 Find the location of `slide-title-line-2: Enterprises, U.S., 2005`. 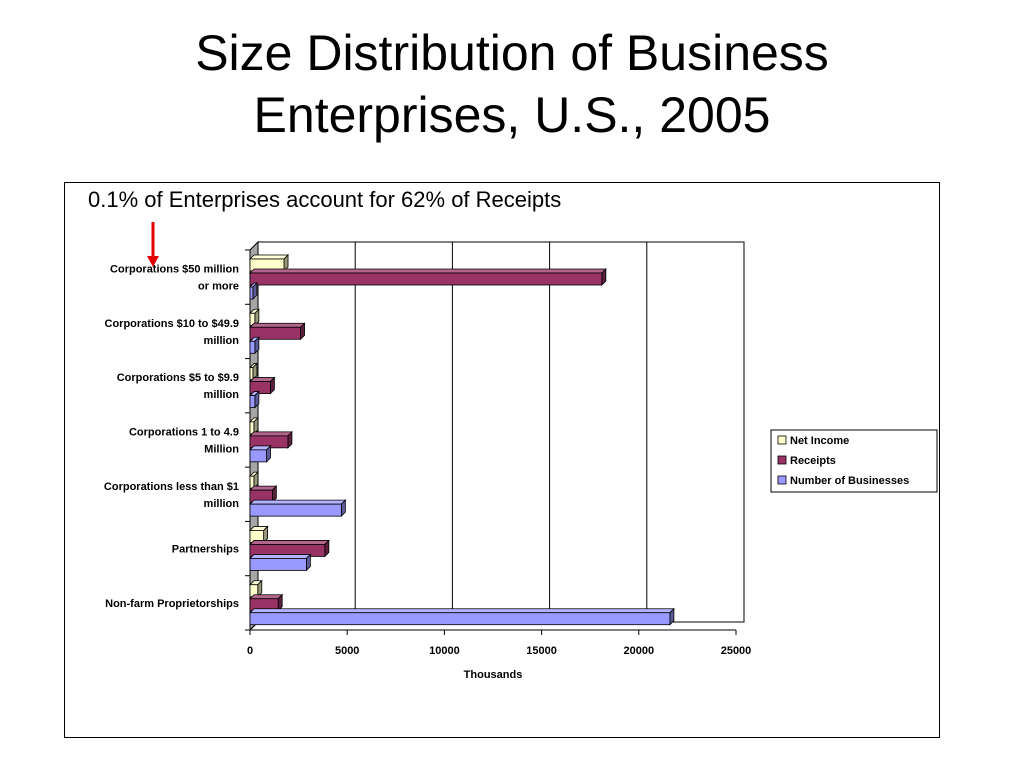

slide-title-line-2: Enterprises, U.S., 2005 is located at coordinates (512, 115).